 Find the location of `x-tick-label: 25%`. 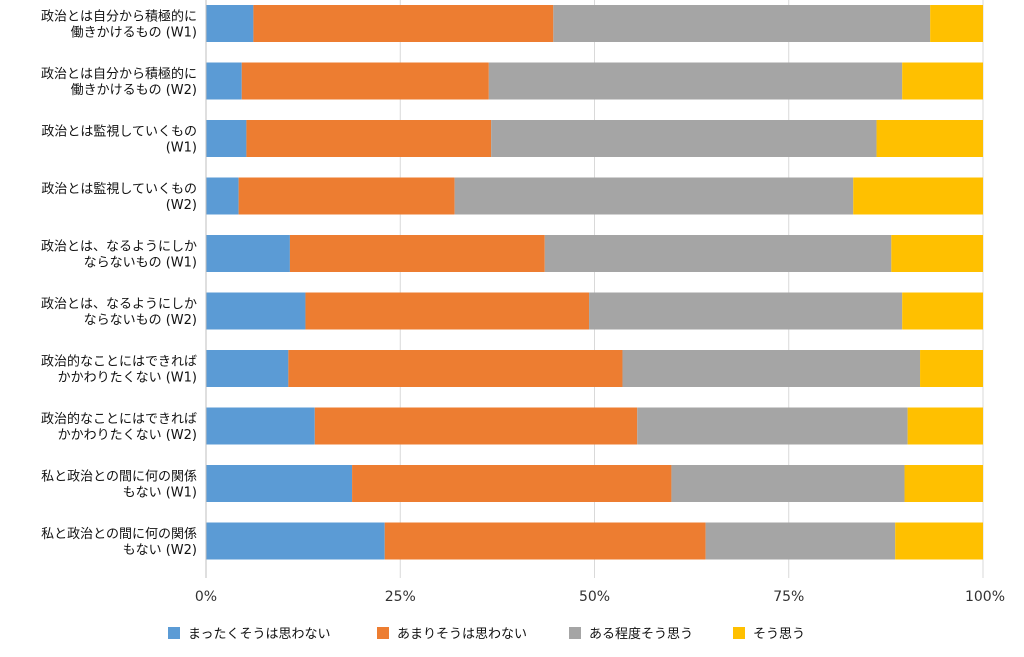

x-tick-label: 25% is located at coordinates (400, 597).